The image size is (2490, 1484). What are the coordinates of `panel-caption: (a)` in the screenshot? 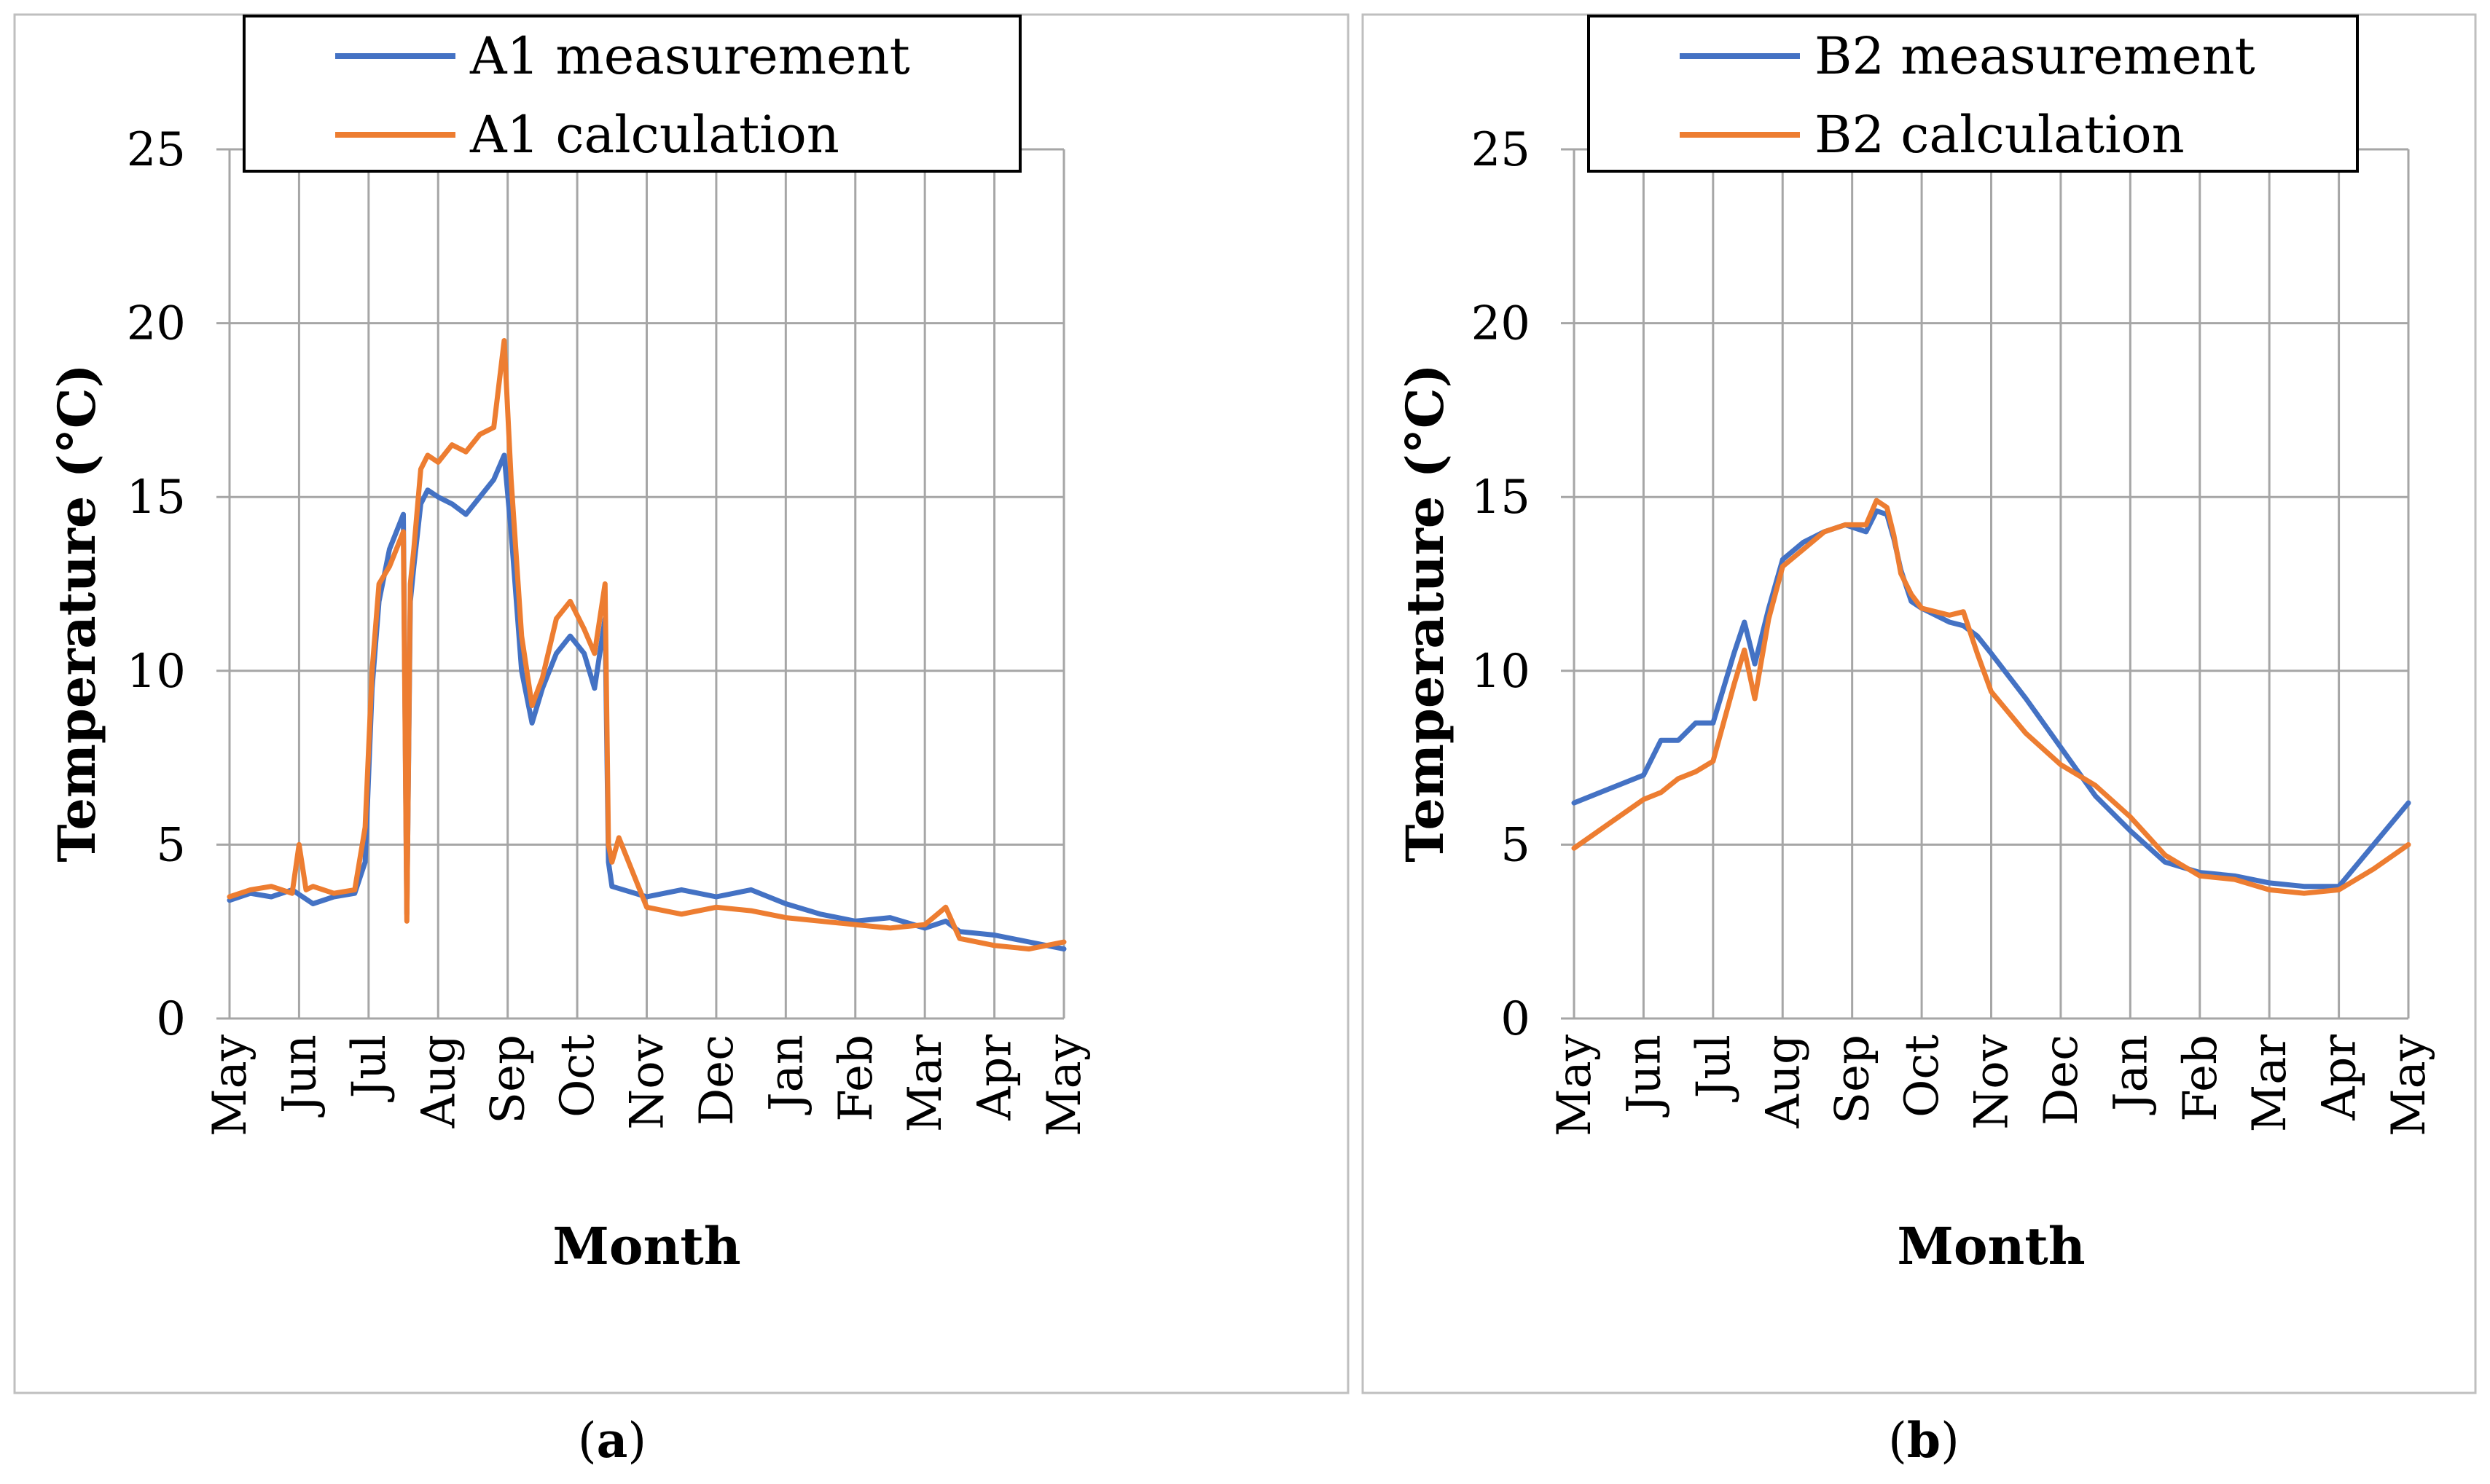 It's located at (612, 1440).